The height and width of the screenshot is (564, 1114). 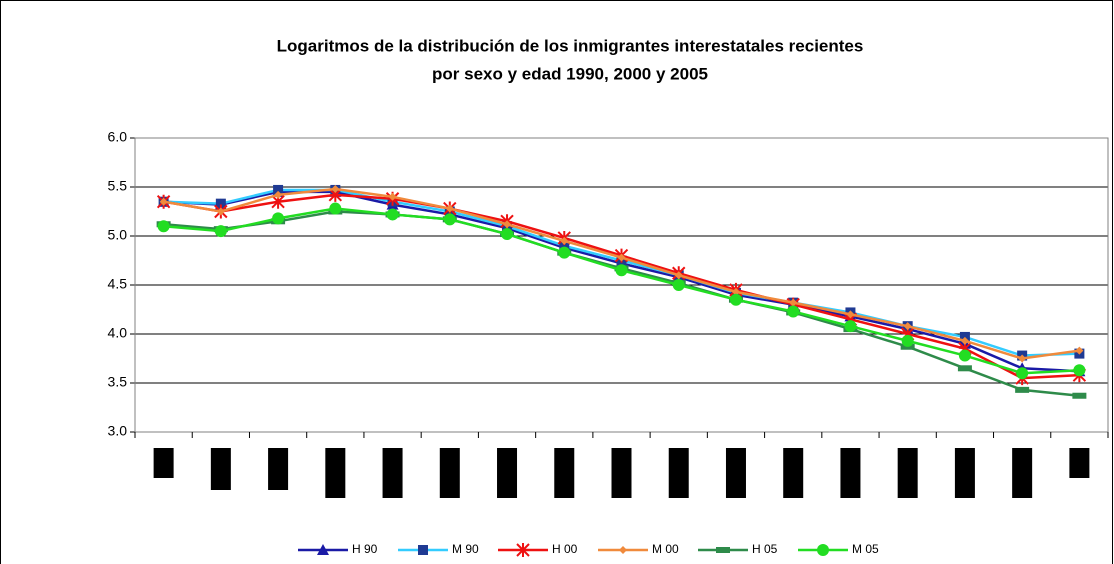 What do you see at coordinates (365, 549) in the screenshot?
I see `legend-label: H 90` at bounding box center [365, 549].